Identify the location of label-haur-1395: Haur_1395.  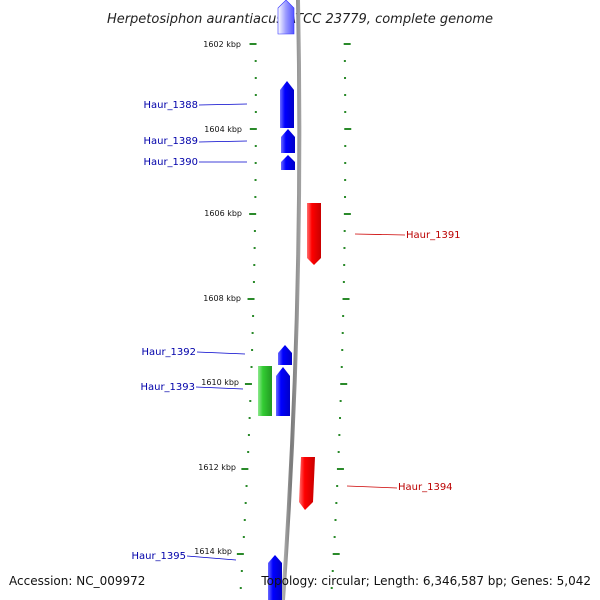
(158, 556).